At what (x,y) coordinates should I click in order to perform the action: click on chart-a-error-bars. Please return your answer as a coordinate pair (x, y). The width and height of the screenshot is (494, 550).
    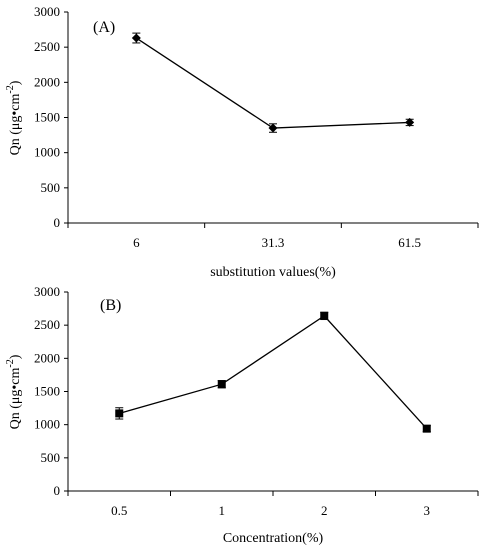
    Looking at the image, I should click on (273, 82).